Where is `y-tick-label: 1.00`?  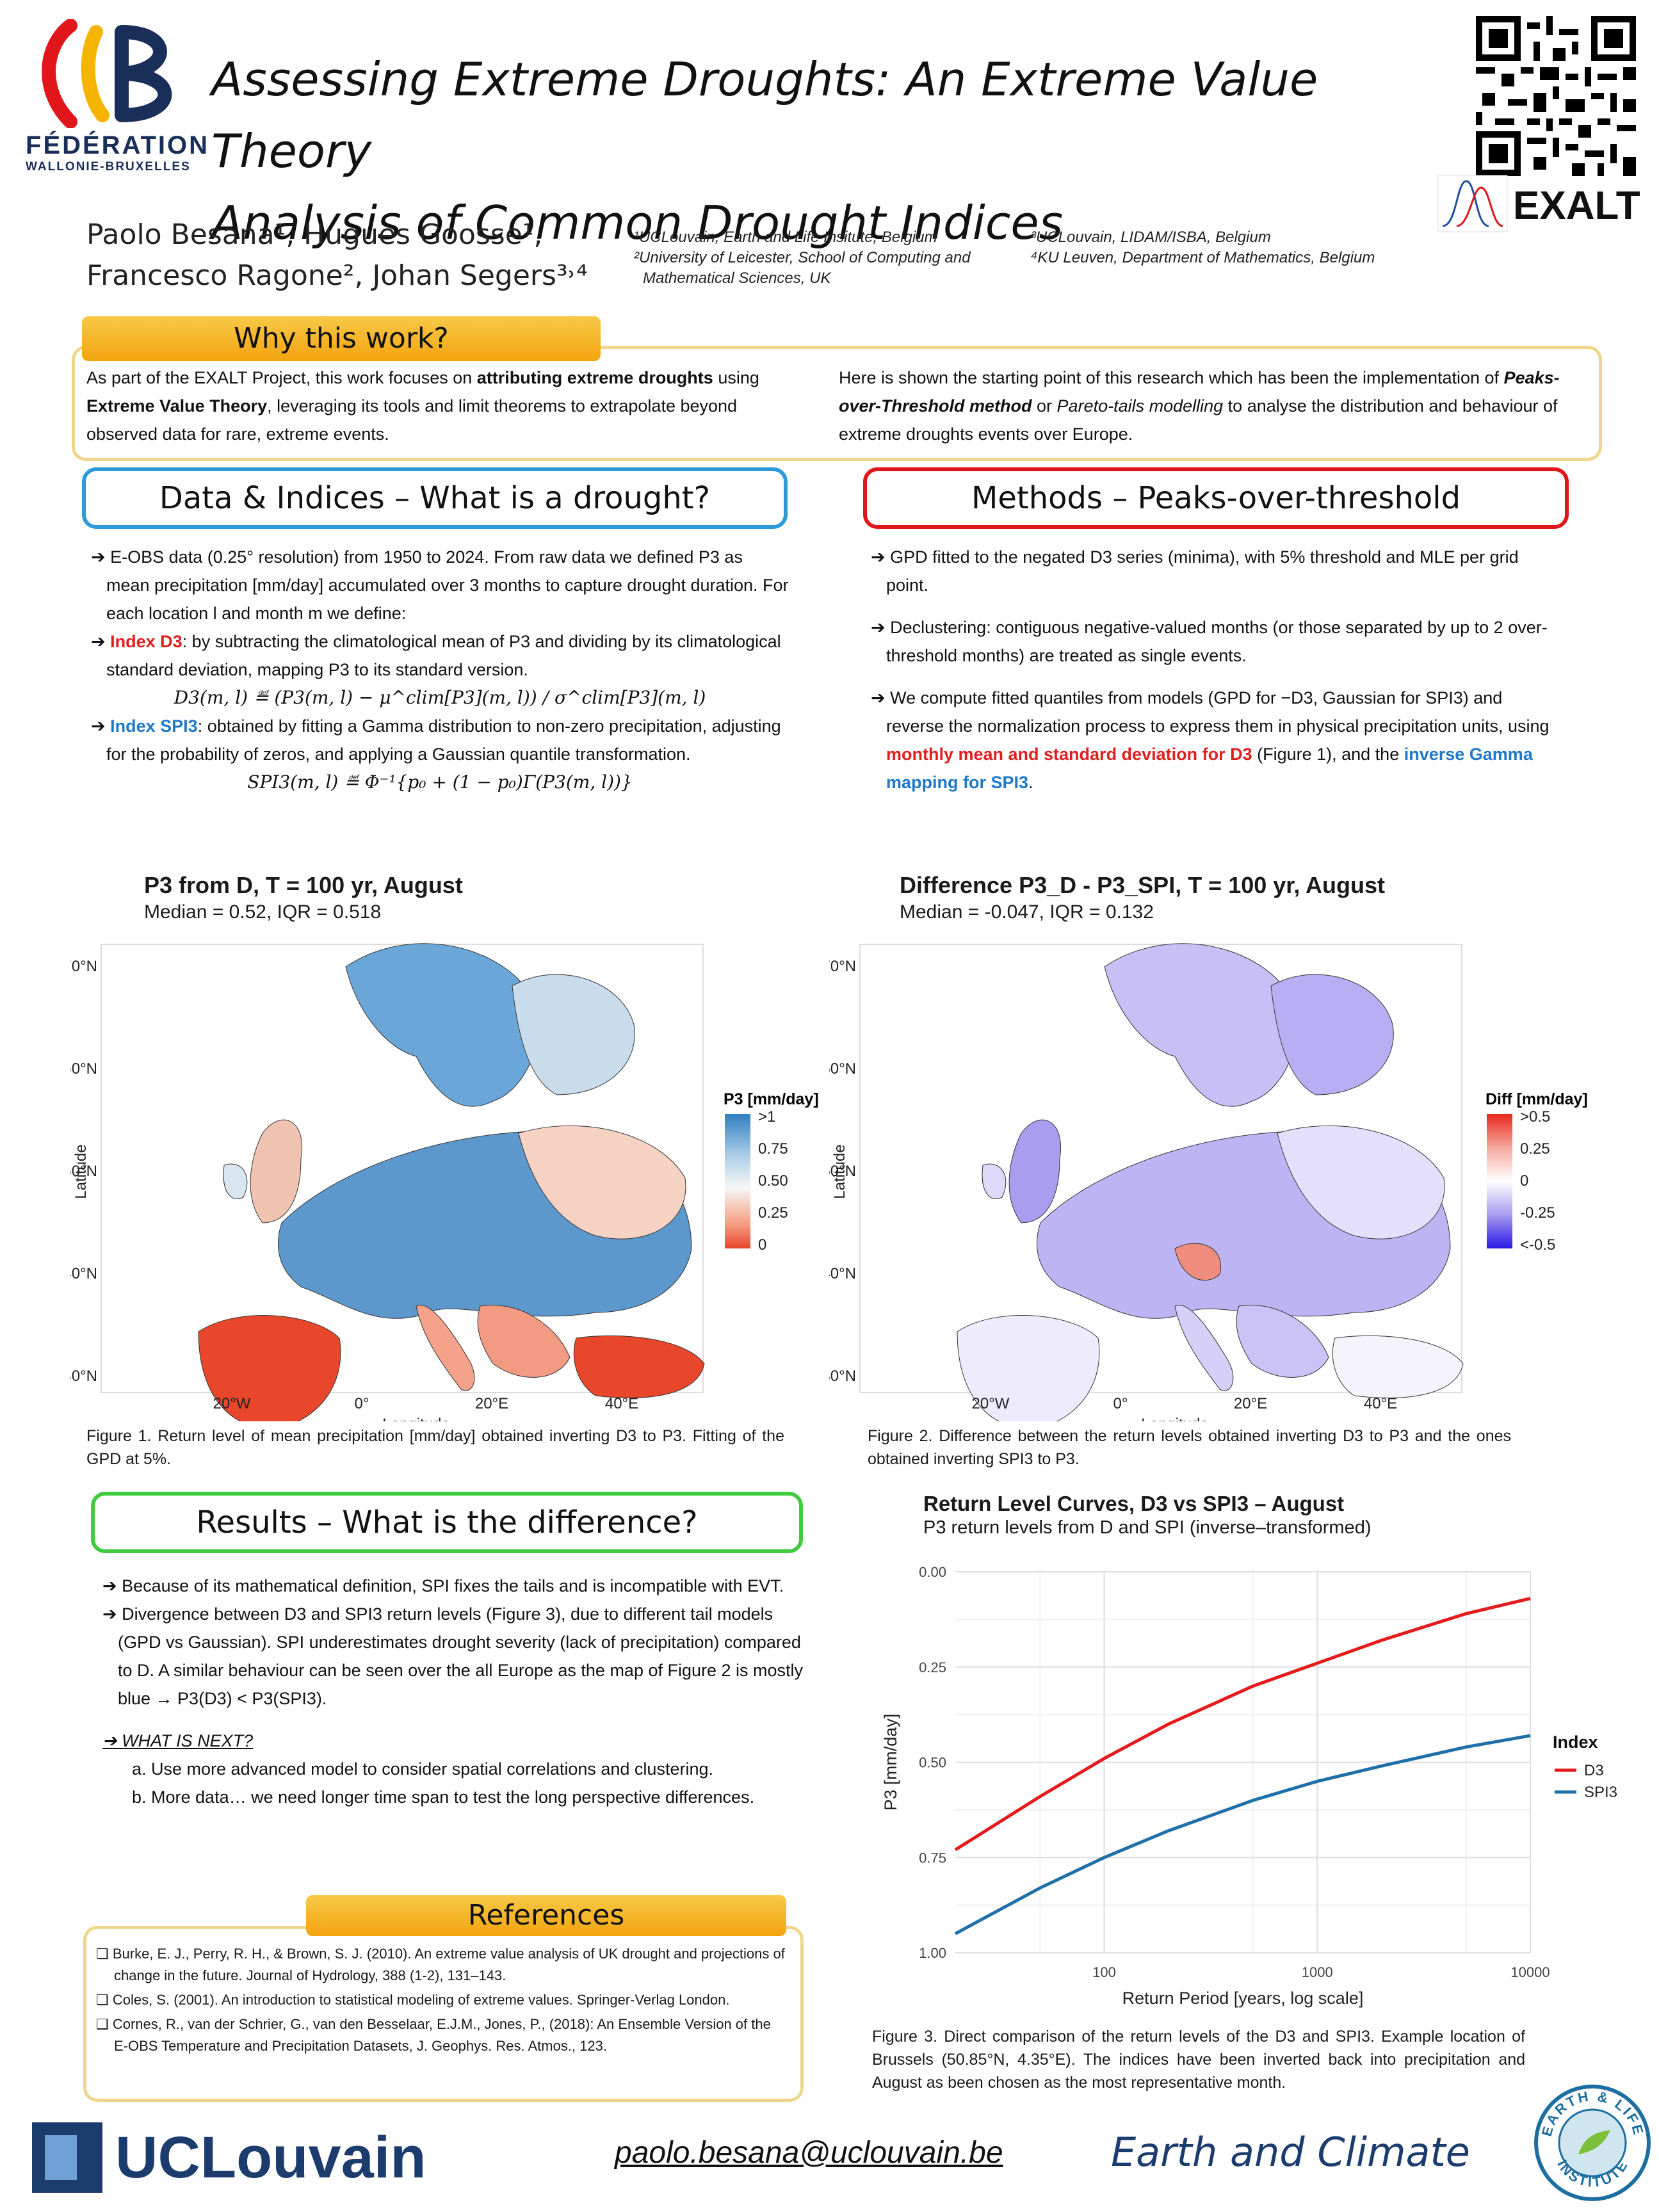
y-tick-label: 1.00 is located at coordinates (932, 1953).